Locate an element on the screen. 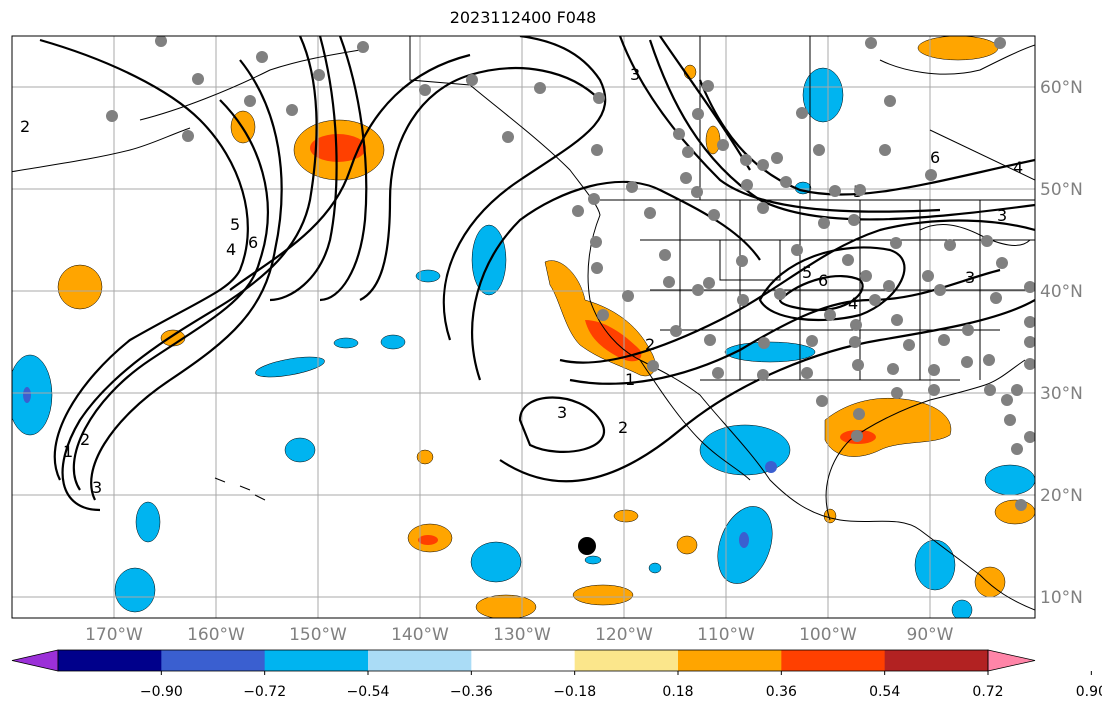  colorbar-border is located at coordinates (523, 660).